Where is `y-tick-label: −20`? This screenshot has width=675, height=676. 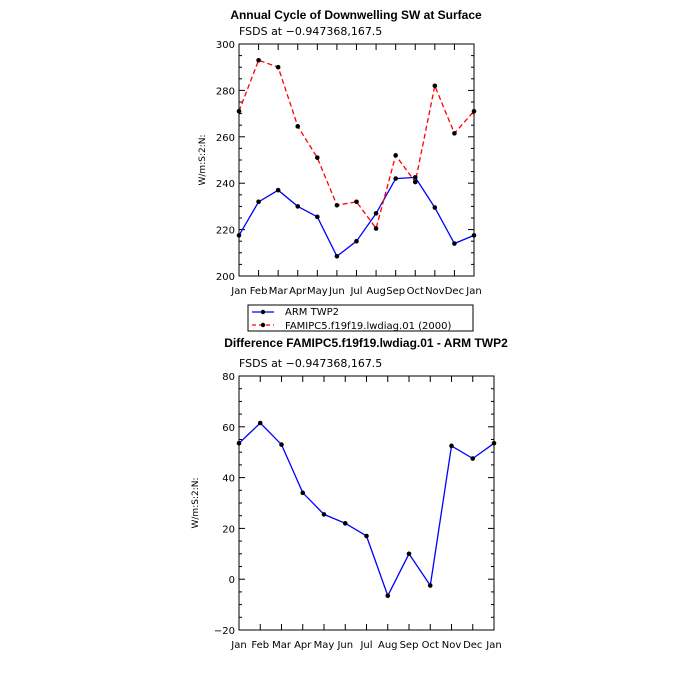 y-tick-label: −20 is located at coordinates (224, 631).